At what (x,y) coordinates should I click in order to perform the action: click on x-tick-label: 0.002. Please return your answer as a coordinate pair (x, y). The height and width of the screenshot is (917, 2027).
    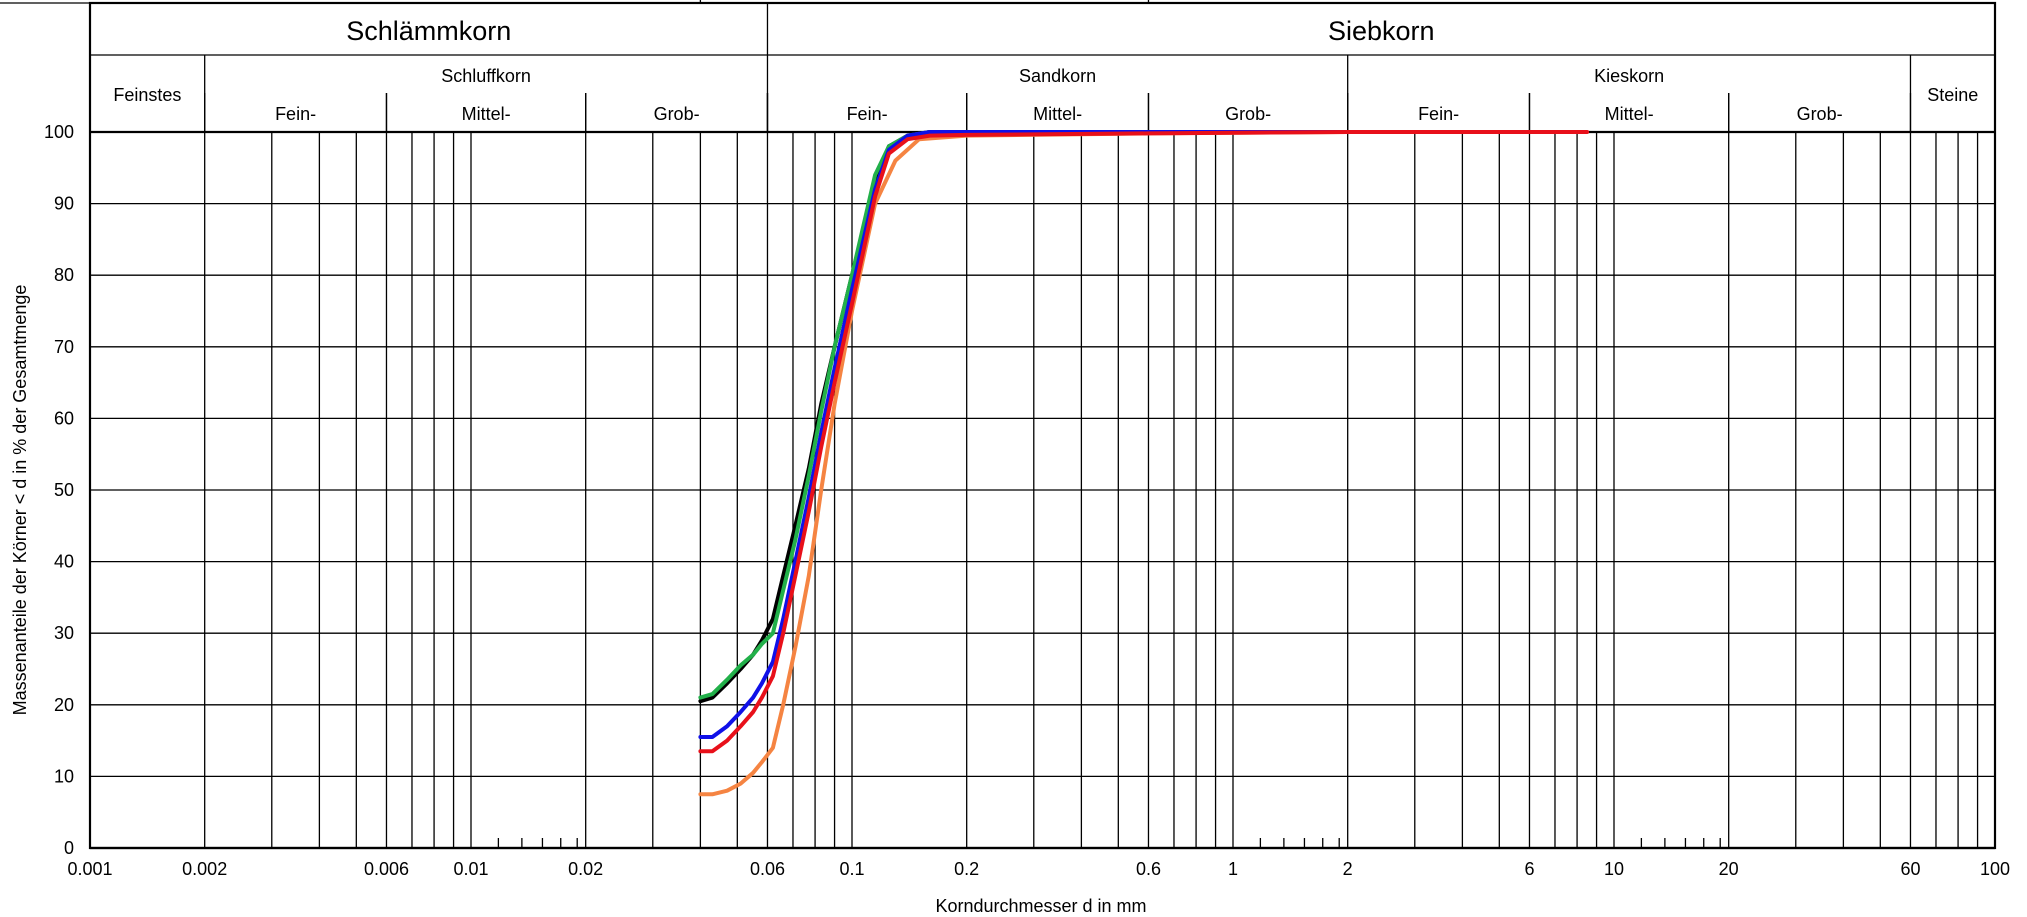
    Looking at the image, I should click on (204, 869).